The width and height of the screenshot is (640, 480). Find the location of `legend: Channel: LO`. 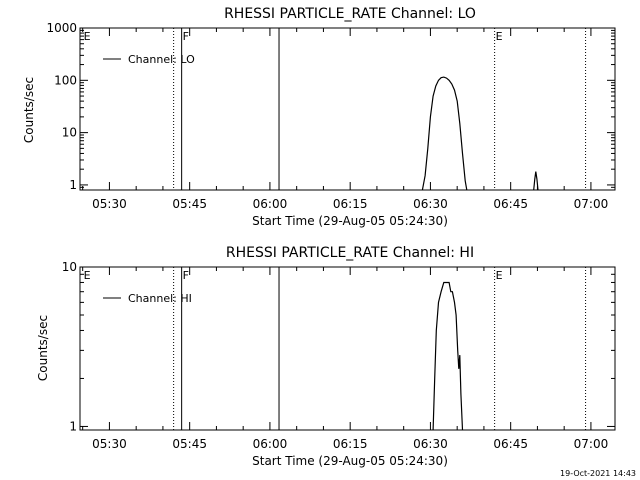

legend: Channel: LO is located at coordinates (149, 59).